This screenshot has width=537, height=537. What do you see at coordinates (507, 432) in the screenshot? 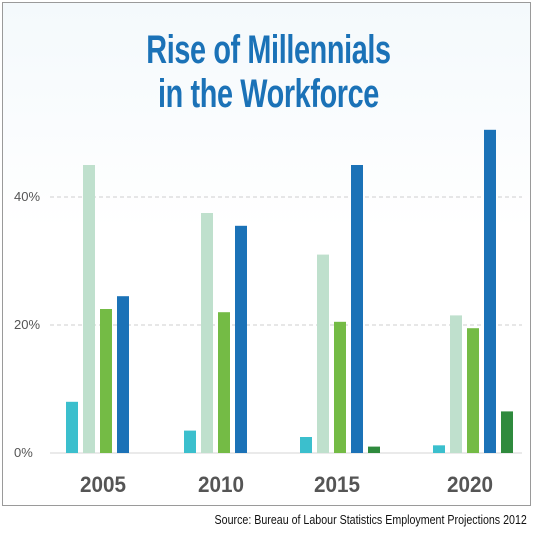
I see `bar-2020-s5` at bounding box center [507, 432].